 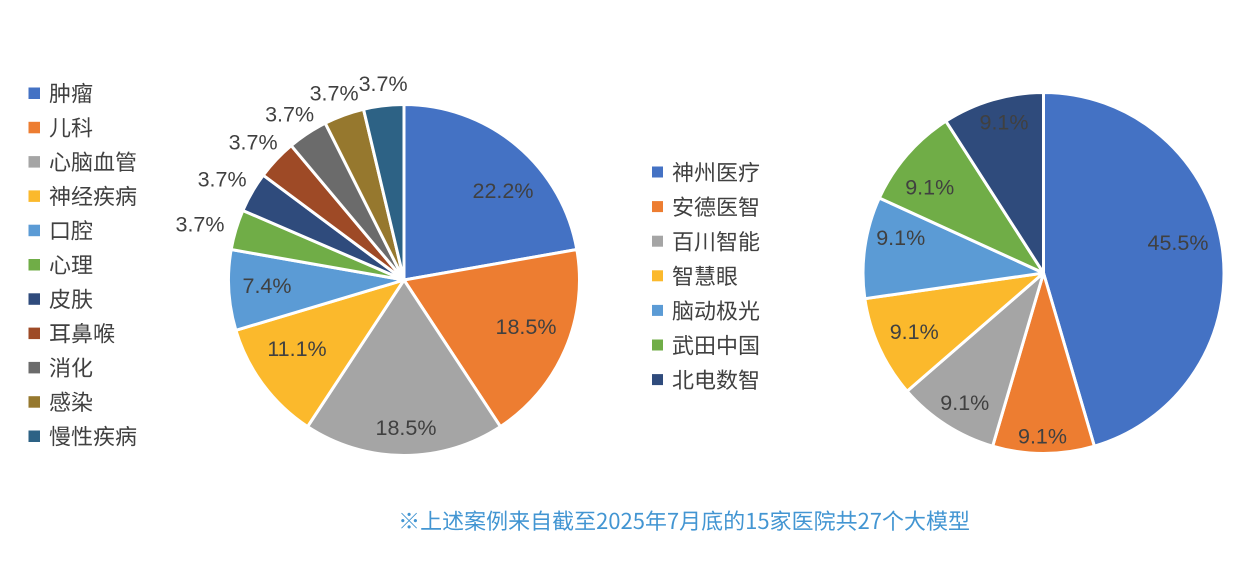 I want to click on svg-text: 7.4%, so click(x=266, y=286).